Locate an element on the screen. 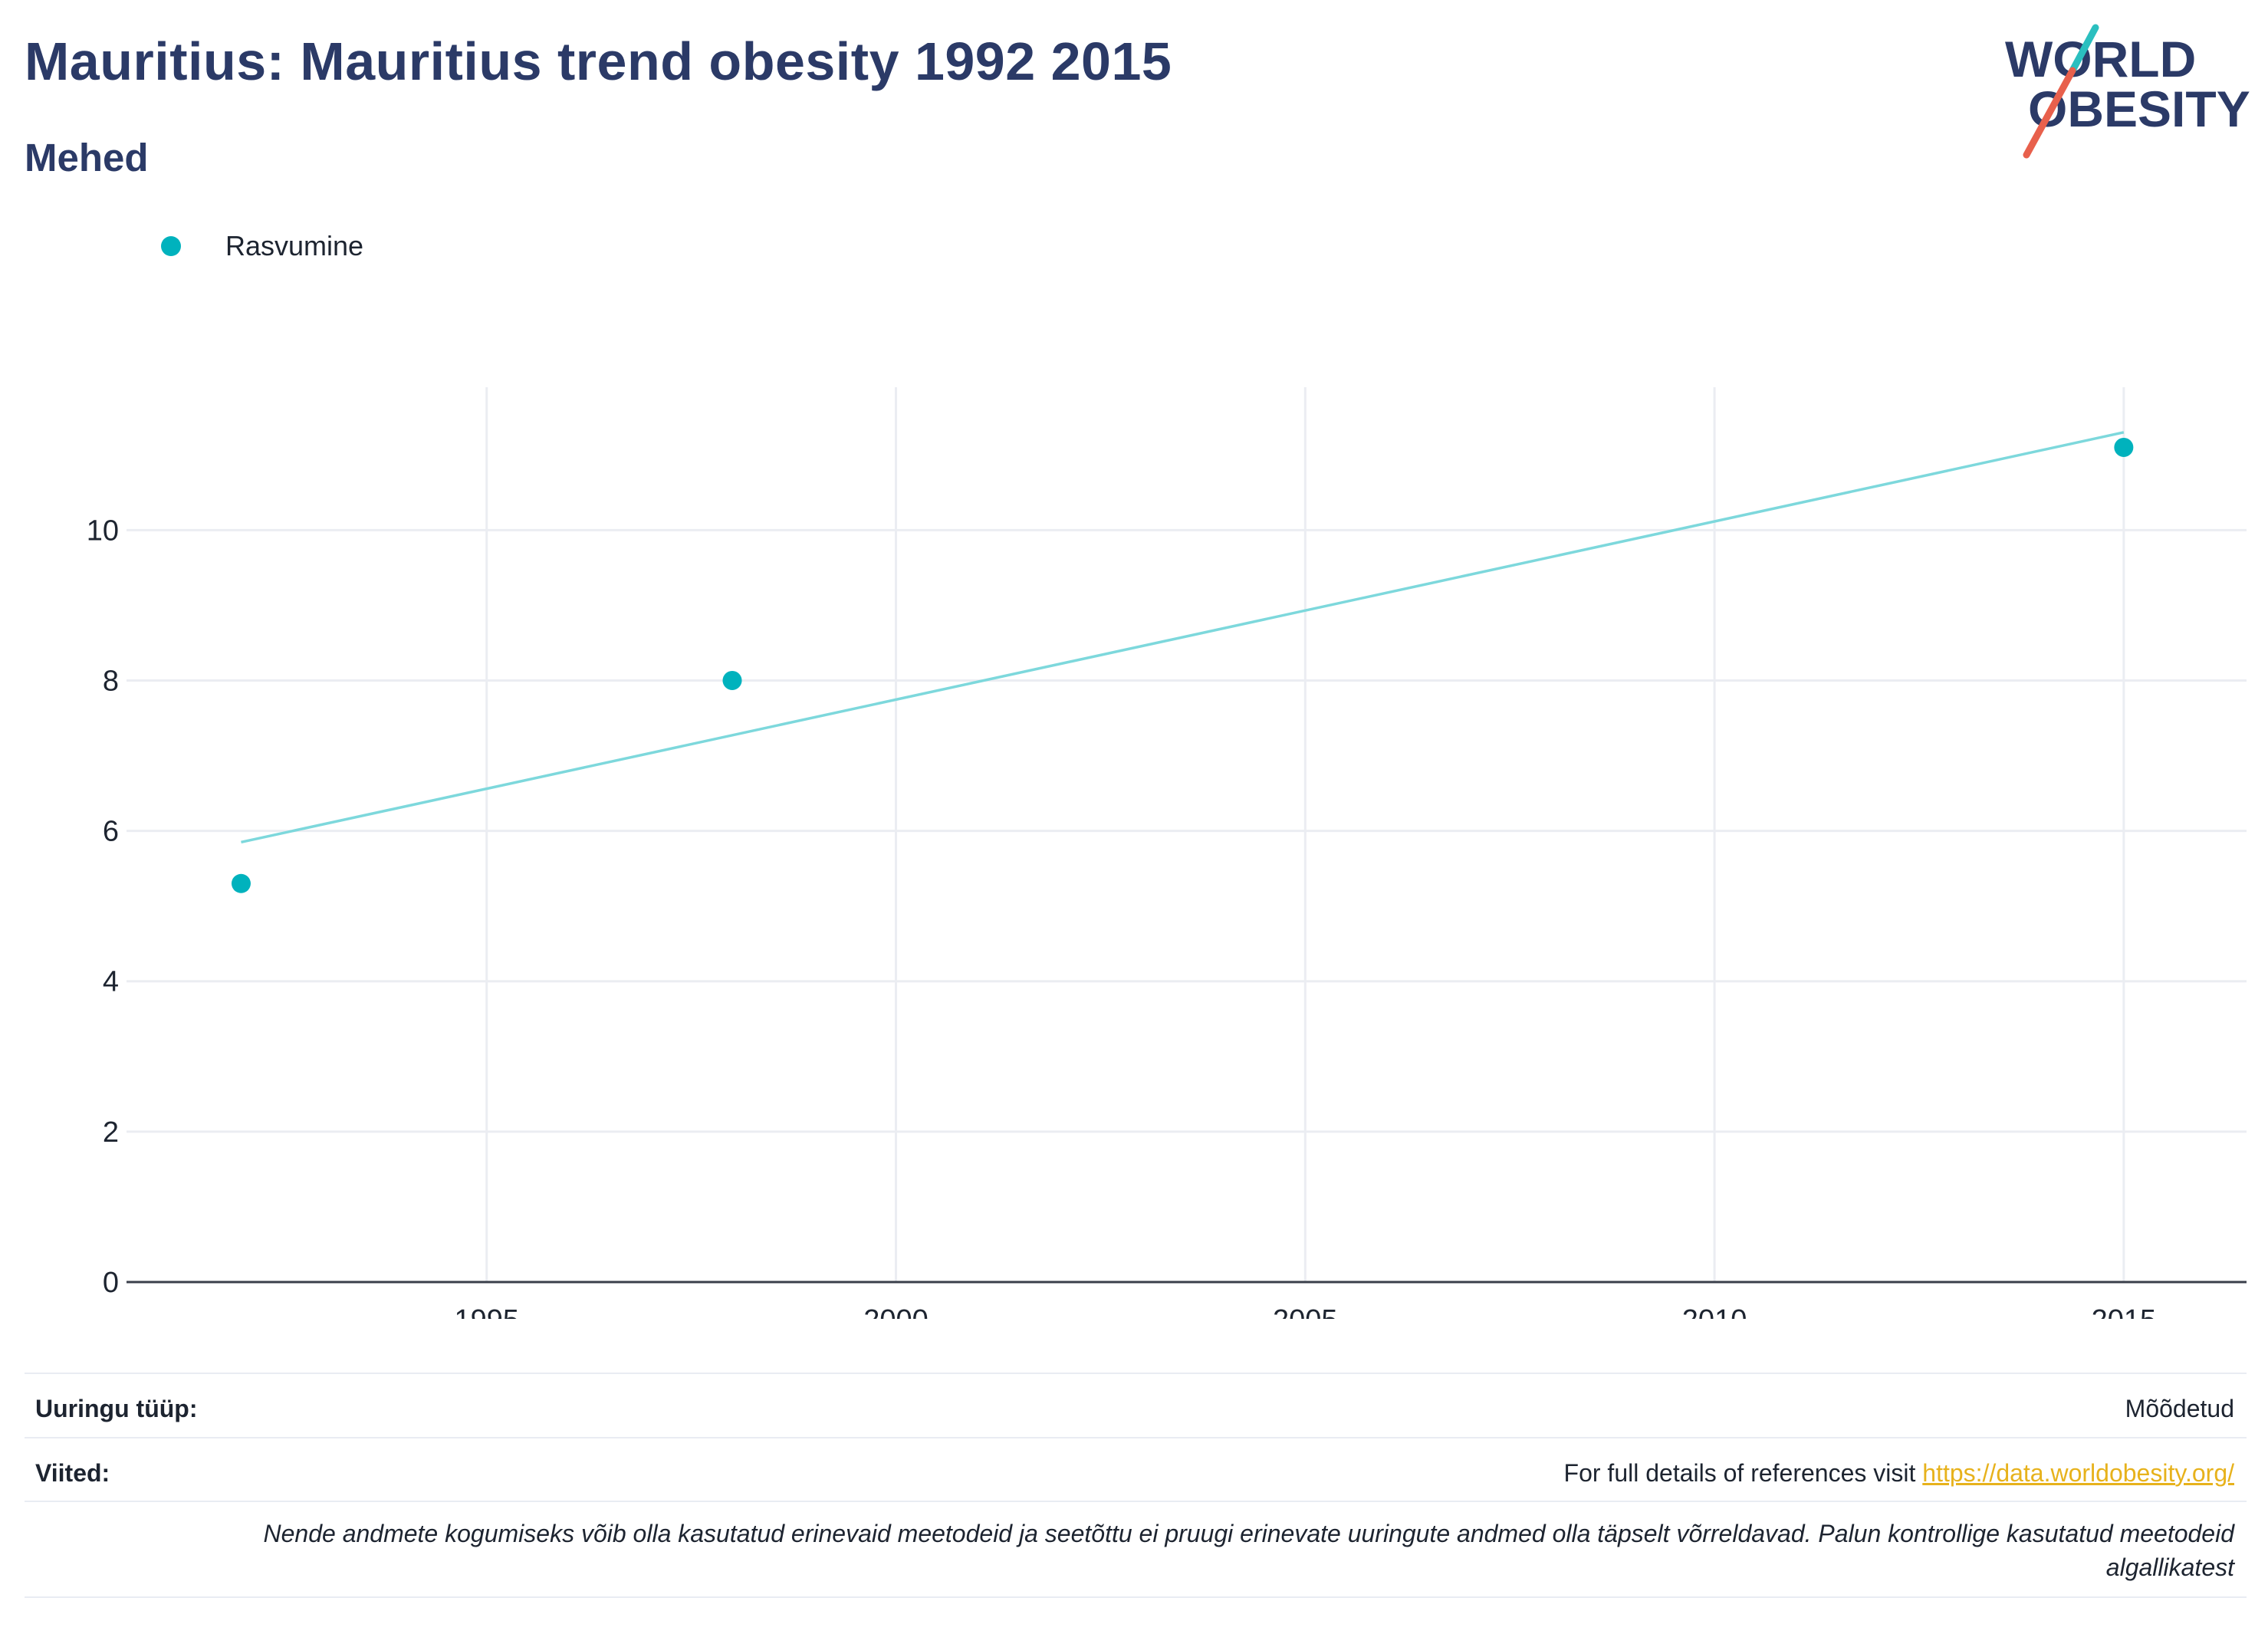 This screenshot has height=1634, width=2268. y-tick-label: 0 is located at coordinates (111, 1283).